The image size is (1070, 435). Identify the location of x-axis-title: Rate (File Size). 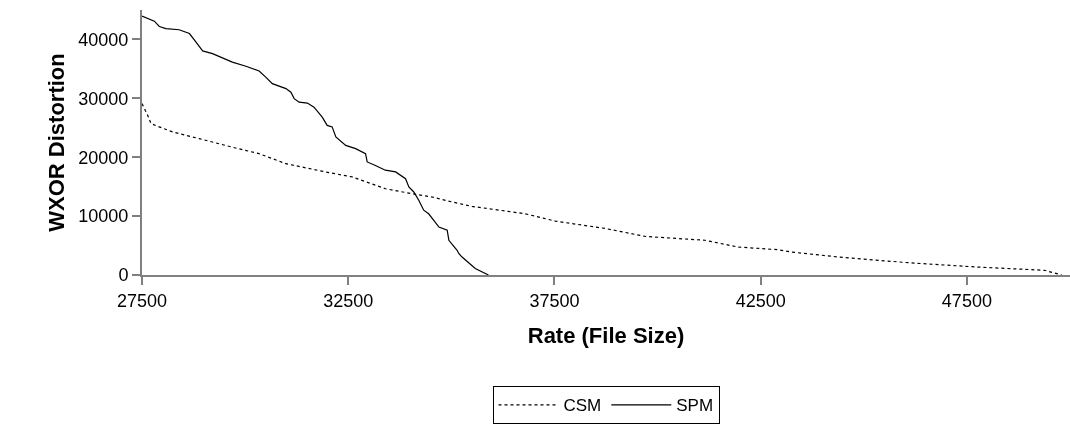
(606, 335).